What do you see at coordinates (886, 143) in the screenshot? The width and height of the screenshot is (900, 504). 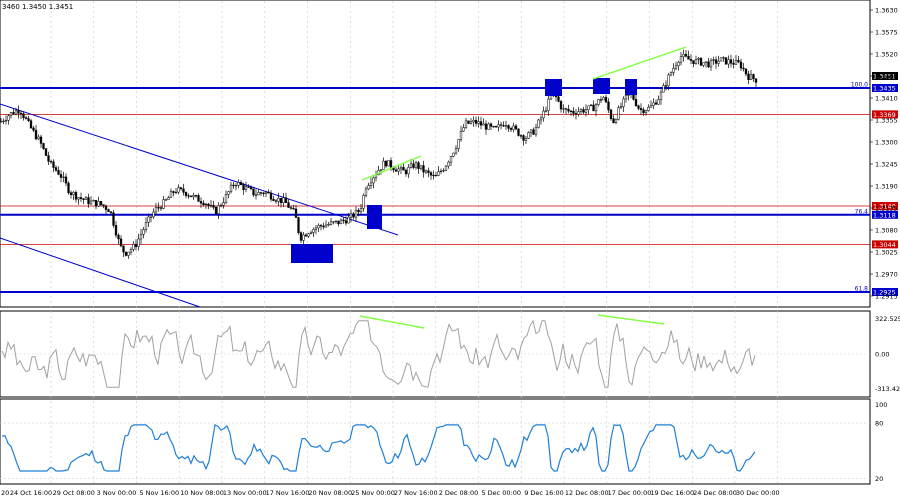 I see `y-tick-label: 1.3300` at bounding box center [886, 143].